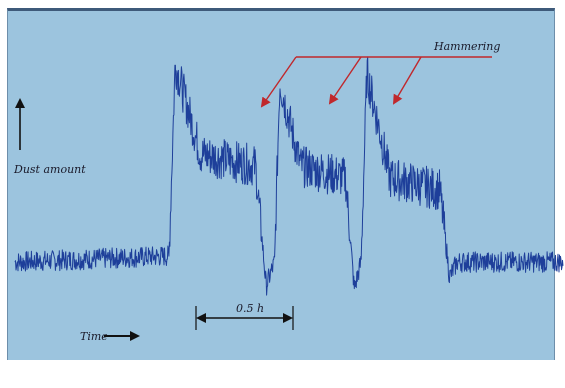 This screenshot has height=388, width=565. Describe the element at coordinates (49, 169) in the screenshot. I see `y-axis-label: Dust amount` at that location.